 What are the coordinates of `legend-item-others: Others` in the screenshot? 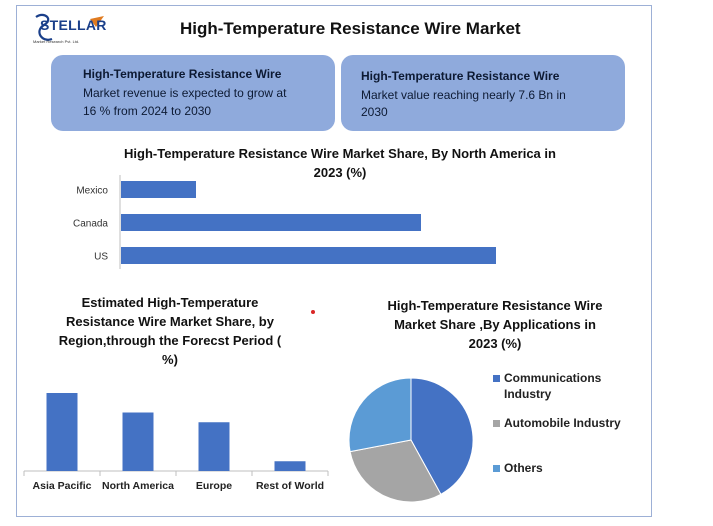 It's located at (523, 468).